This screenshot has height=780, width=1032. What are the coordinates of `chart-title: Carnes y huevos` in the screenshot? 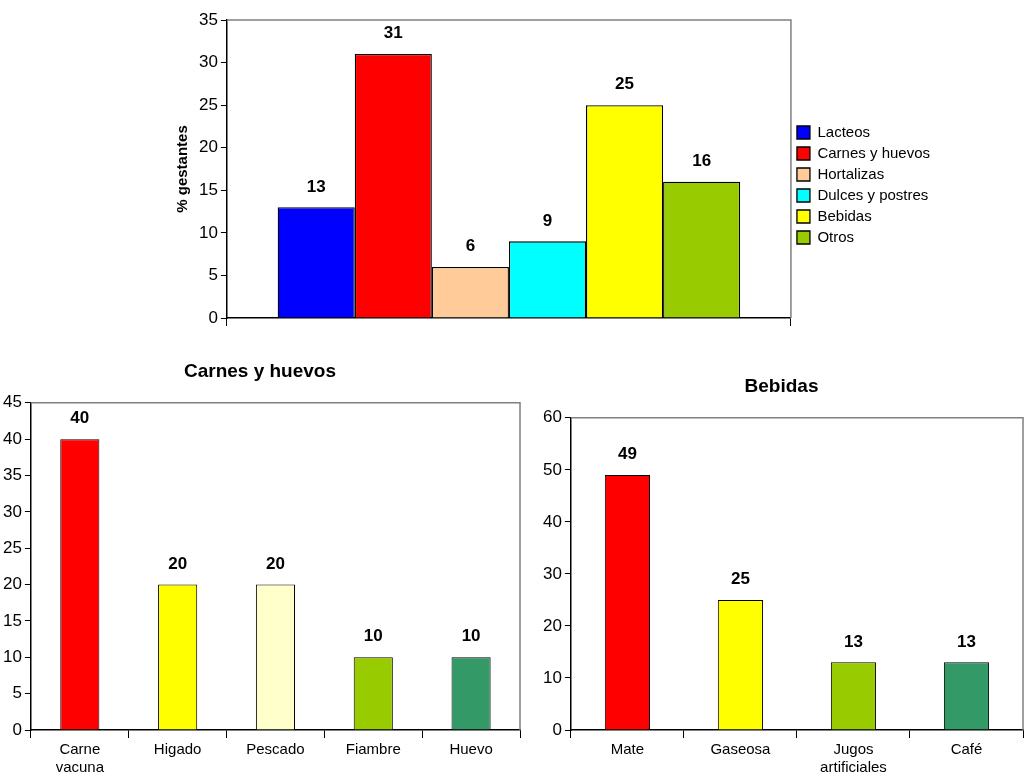 It's located at (260, 370).